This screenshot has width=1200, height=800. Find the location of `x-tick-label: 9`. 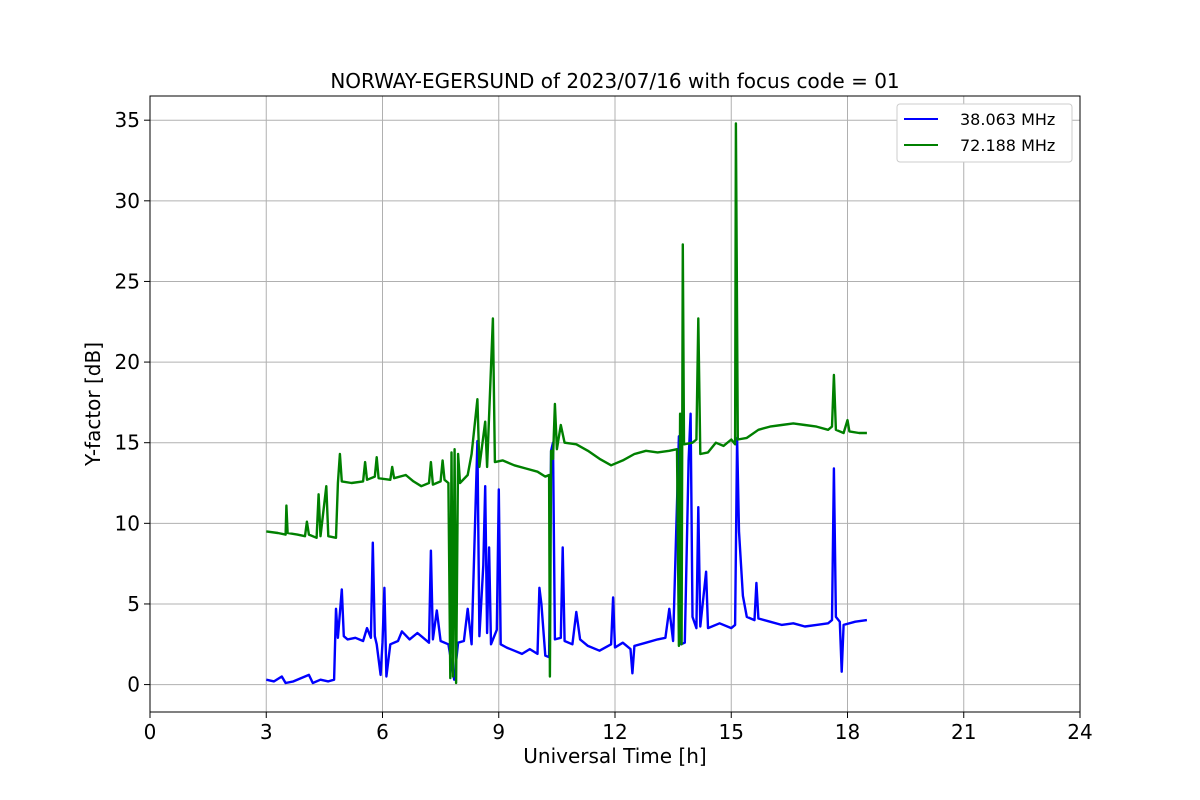

x-tick-label: 9 is located at coordinates (498, 732).